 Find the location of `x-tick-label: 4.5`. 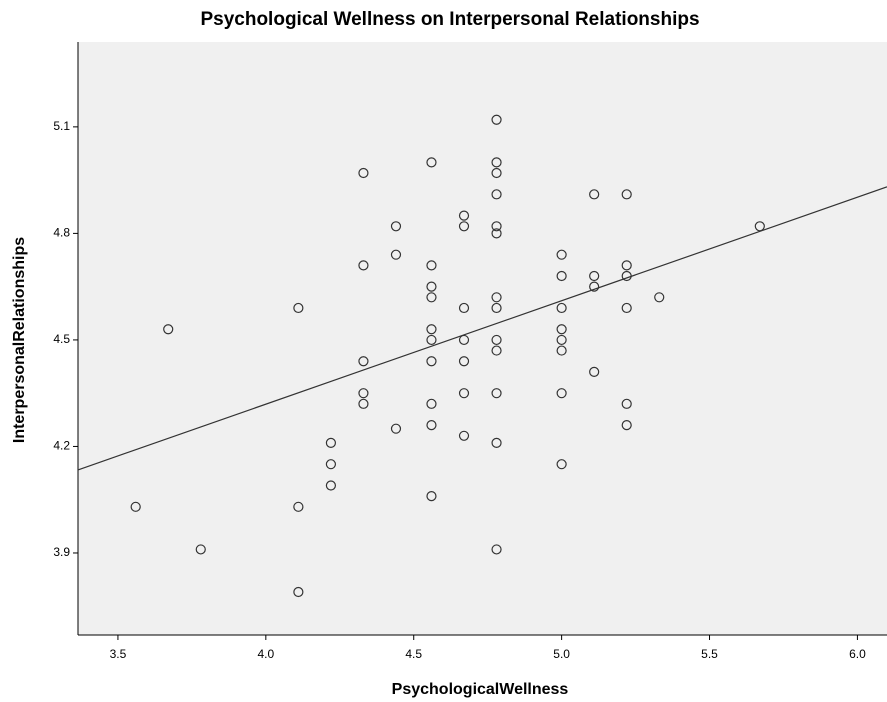

x-tick-label: 4.5 is located at coordinates (413, 654).